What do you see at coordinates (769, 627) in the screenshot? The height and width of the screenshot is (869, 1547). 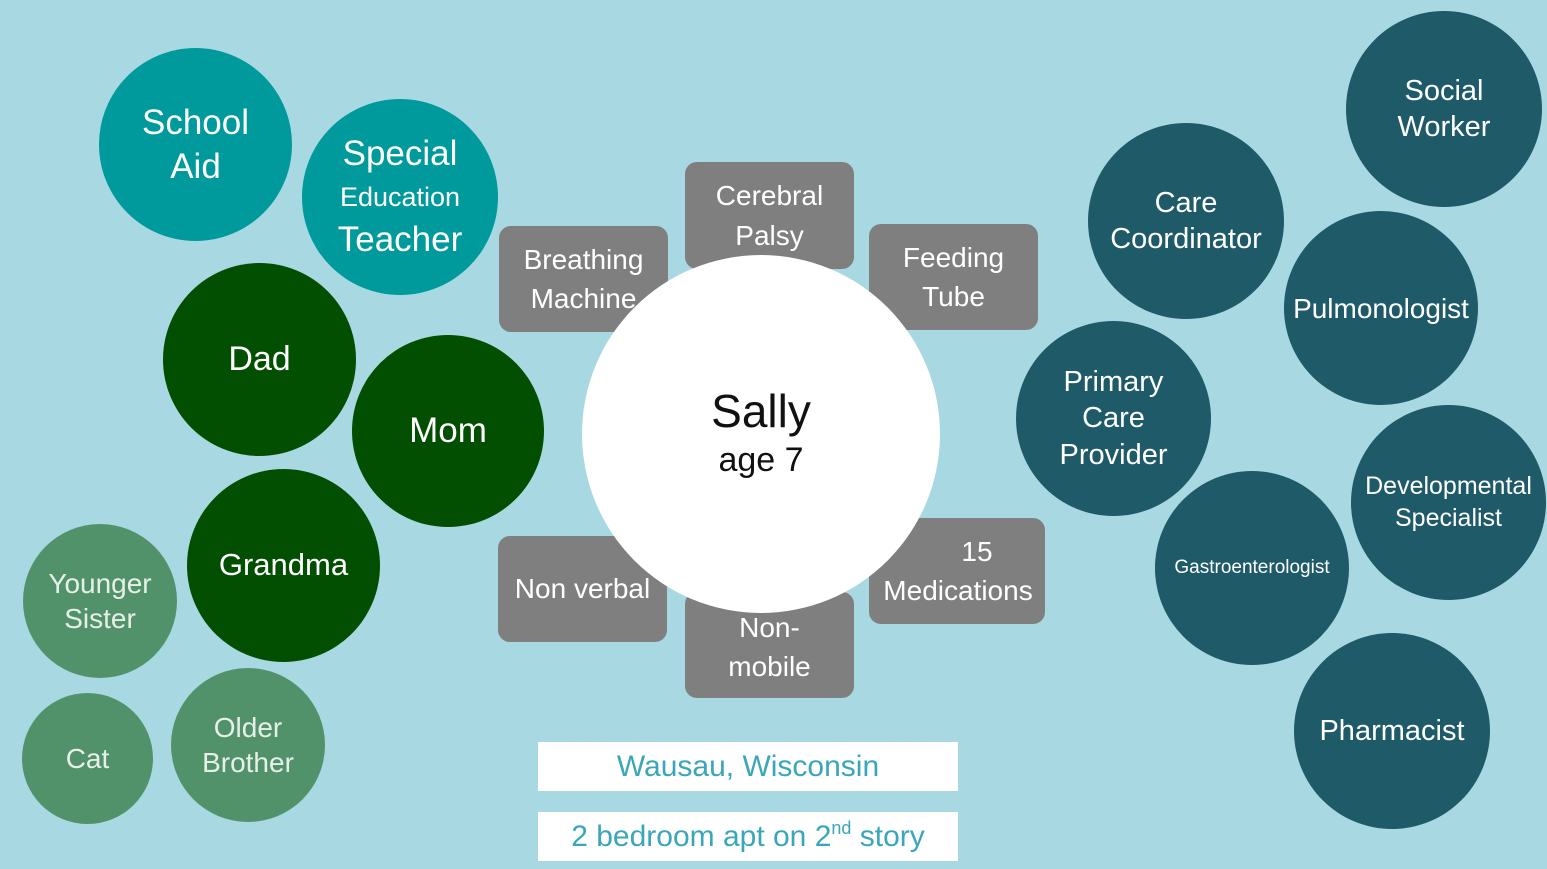 I see `non-mobile-line1: Non-` at bounding box center [769, 627].